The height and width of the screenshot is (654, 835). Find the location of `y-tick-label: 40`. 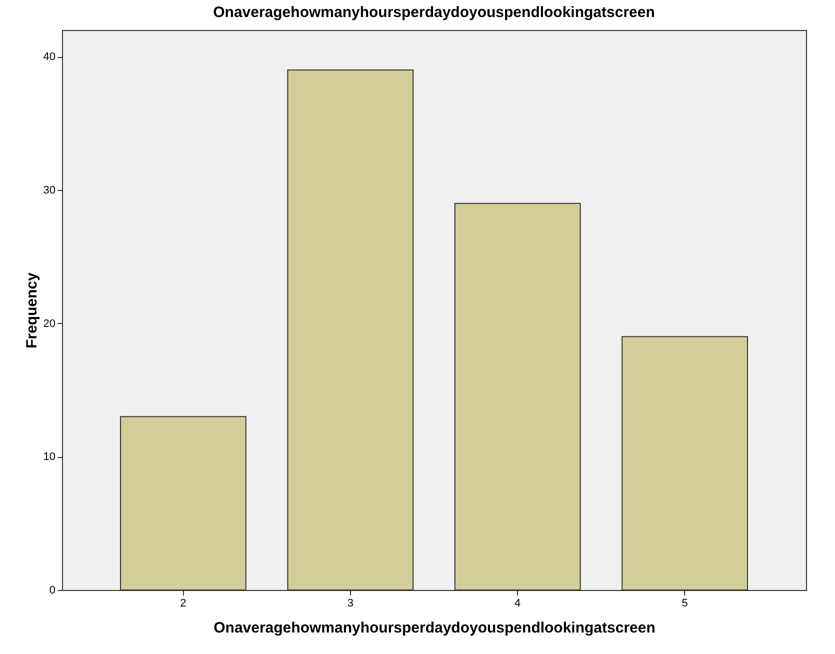

y-tick-label: 40 is located at coordinates (49, 57).